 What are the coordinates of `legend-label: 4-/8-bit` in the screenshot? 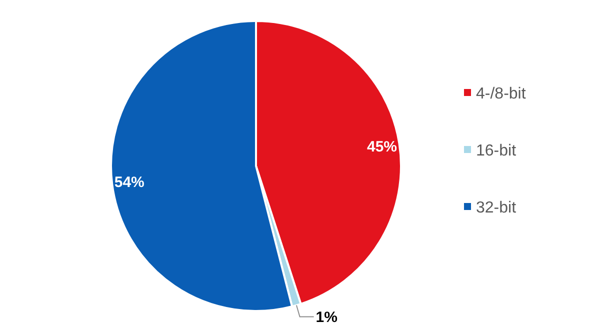 It's located at (501, 94).